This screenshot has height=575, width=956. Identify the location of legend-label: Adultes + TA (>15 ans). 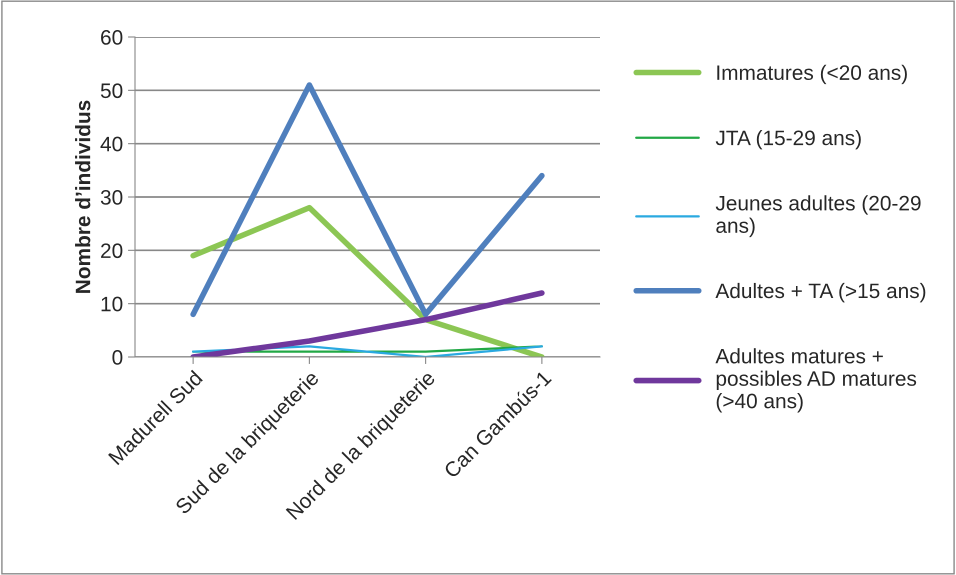
(820, 292).